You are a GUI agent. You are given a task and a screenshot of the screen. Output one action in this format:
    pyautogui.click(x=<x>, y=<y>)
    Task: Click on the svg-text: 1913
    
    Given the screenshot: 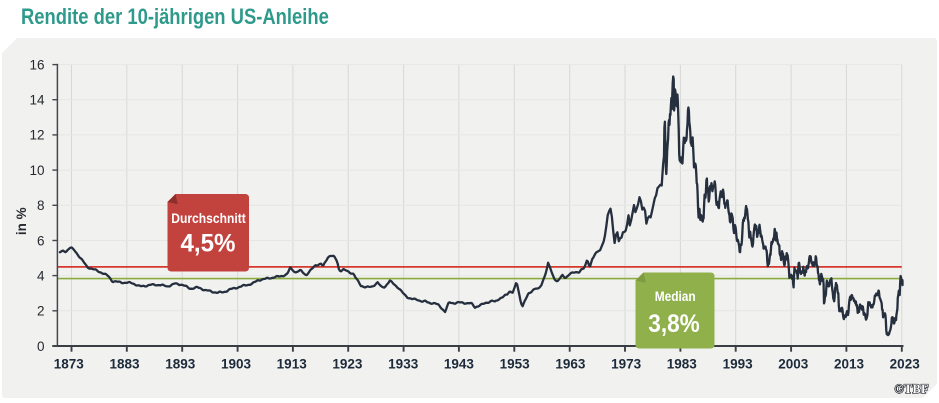 What is the action you would take?
    pyautogui.click(x=292, y=364)
    